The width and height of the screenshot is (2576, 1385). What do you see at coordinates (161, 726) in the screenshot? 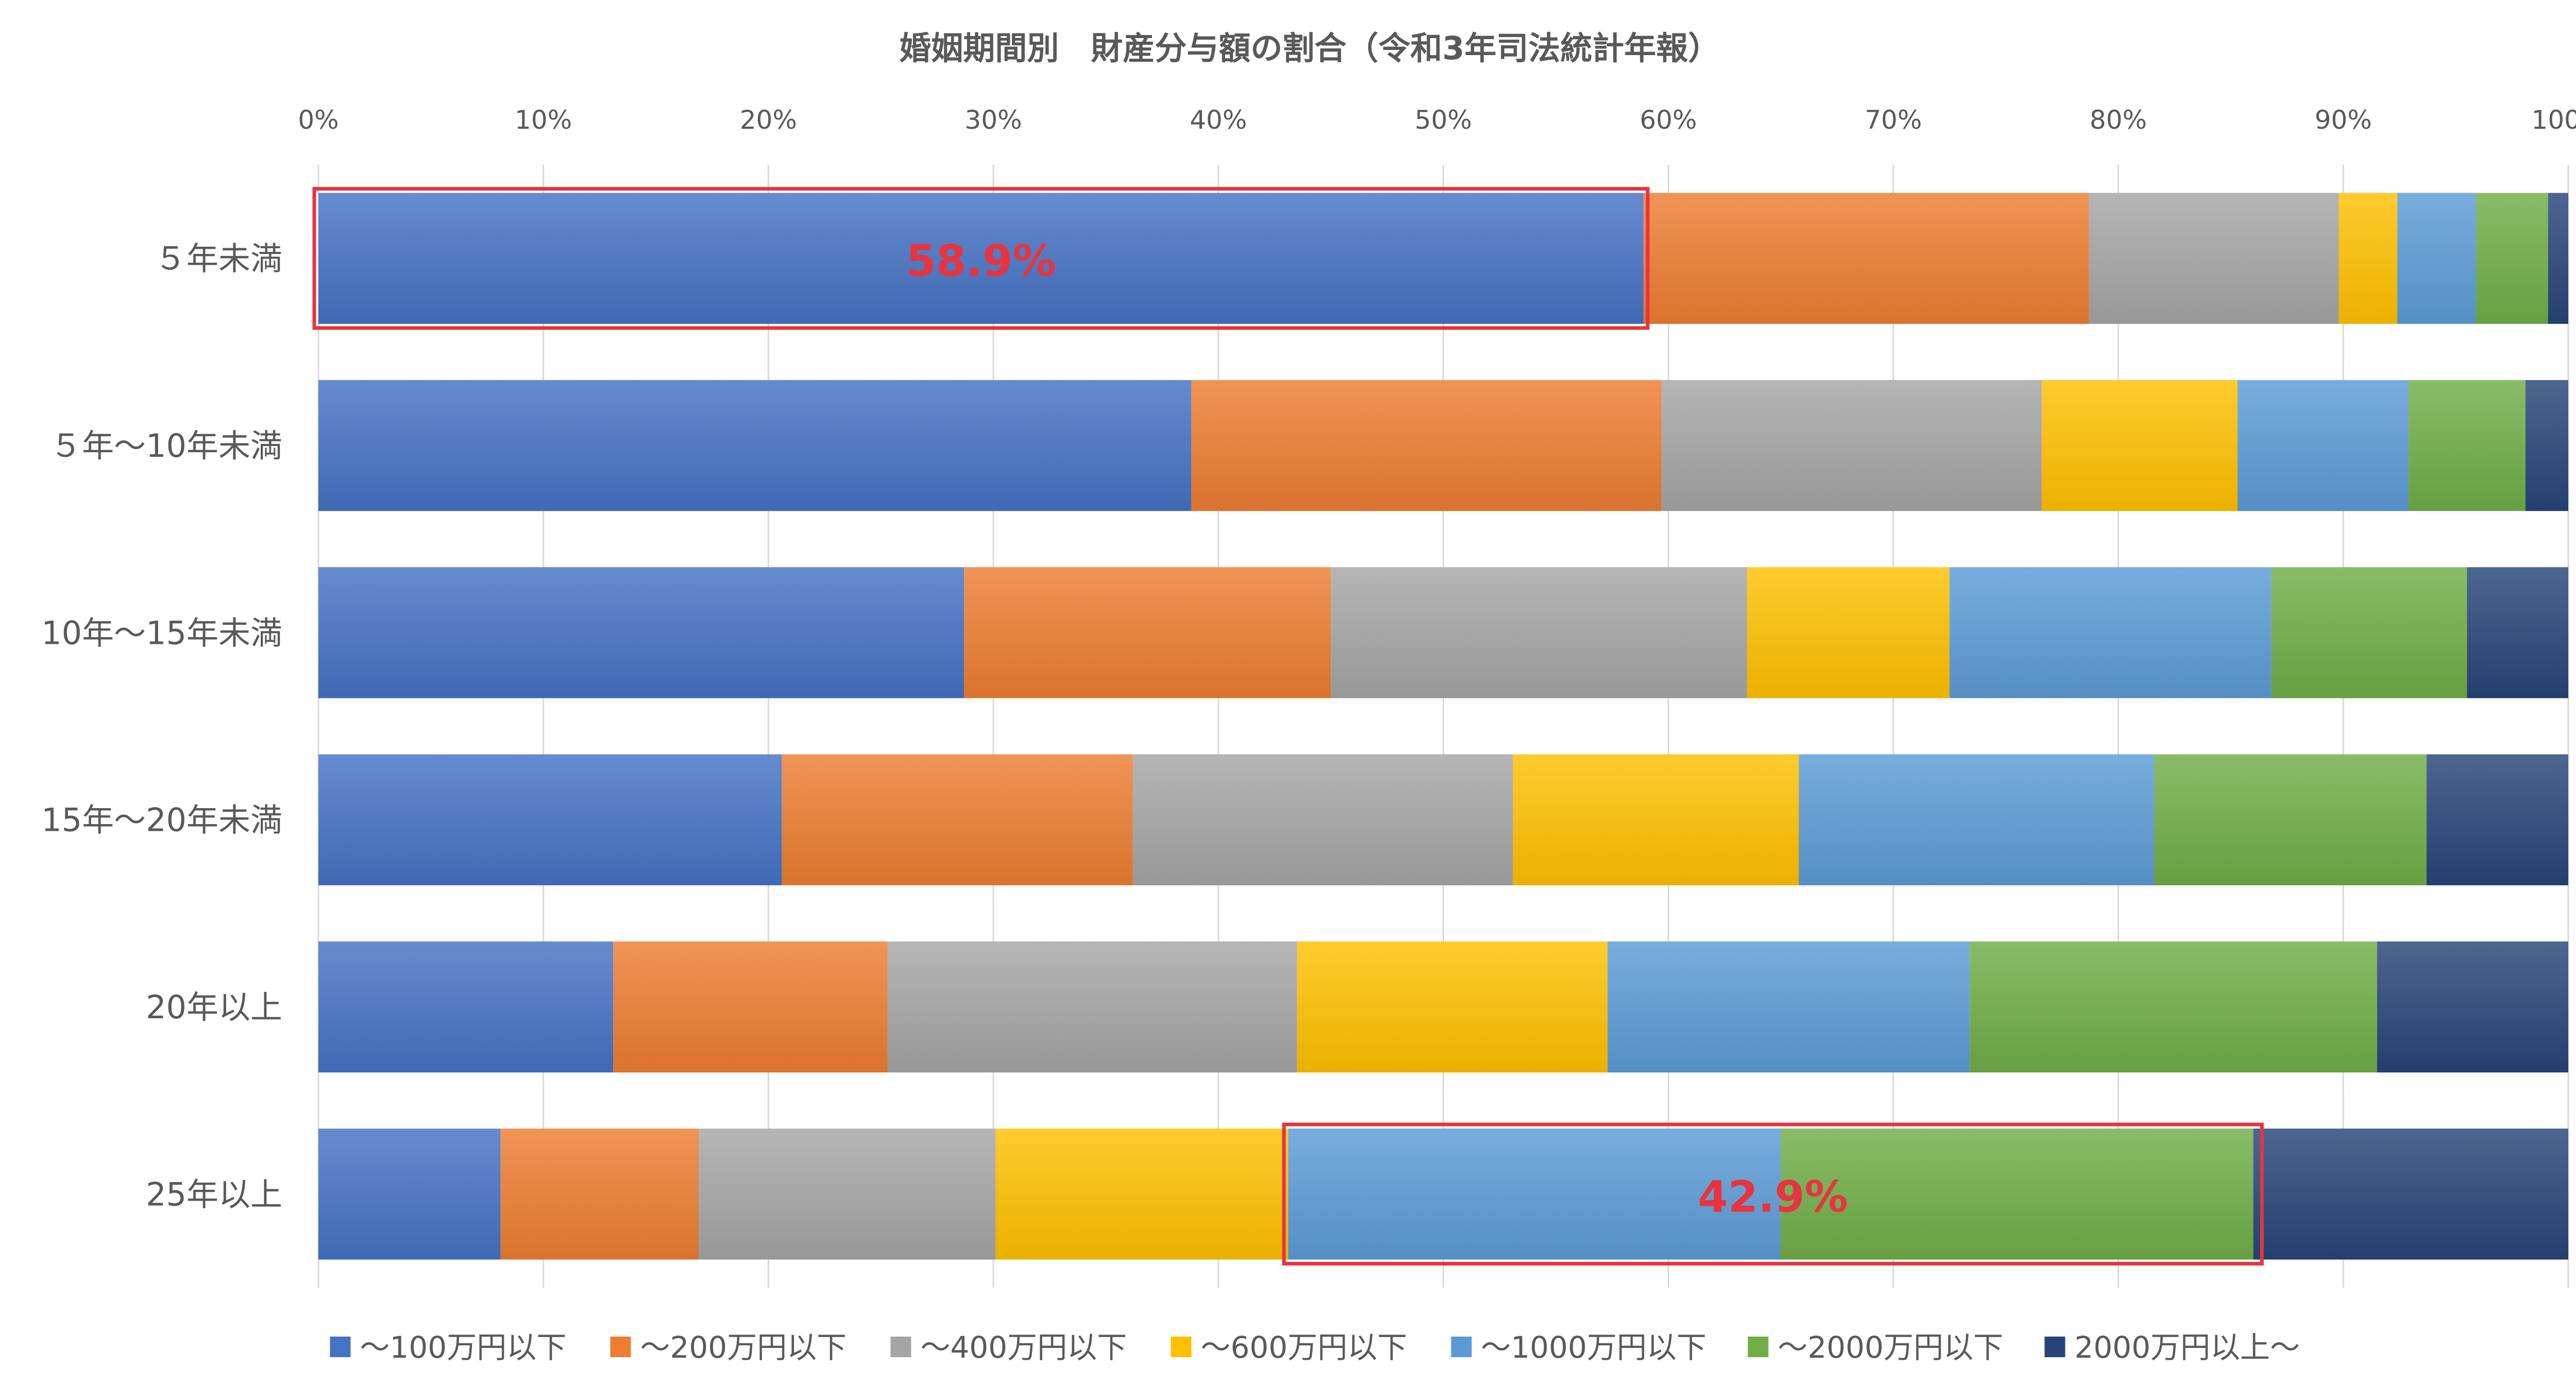
I see `y-axis-categories: ５年未満 ５年～10年未満 10年～15年未満 15年～20年未満 20年以上 25年以上` at bounding box center [161, 726].